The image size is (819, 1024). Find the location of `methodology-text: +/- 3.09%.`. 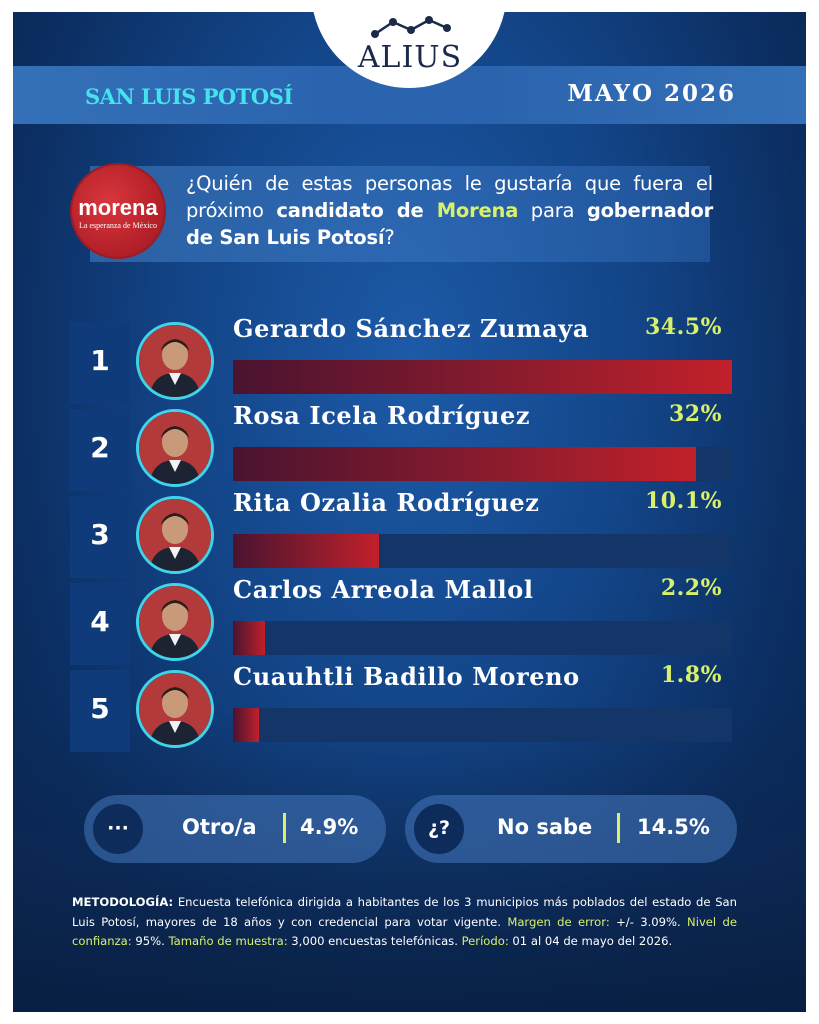

methodology-text: +/- 3.09%. is located at coordinates (648, 921).